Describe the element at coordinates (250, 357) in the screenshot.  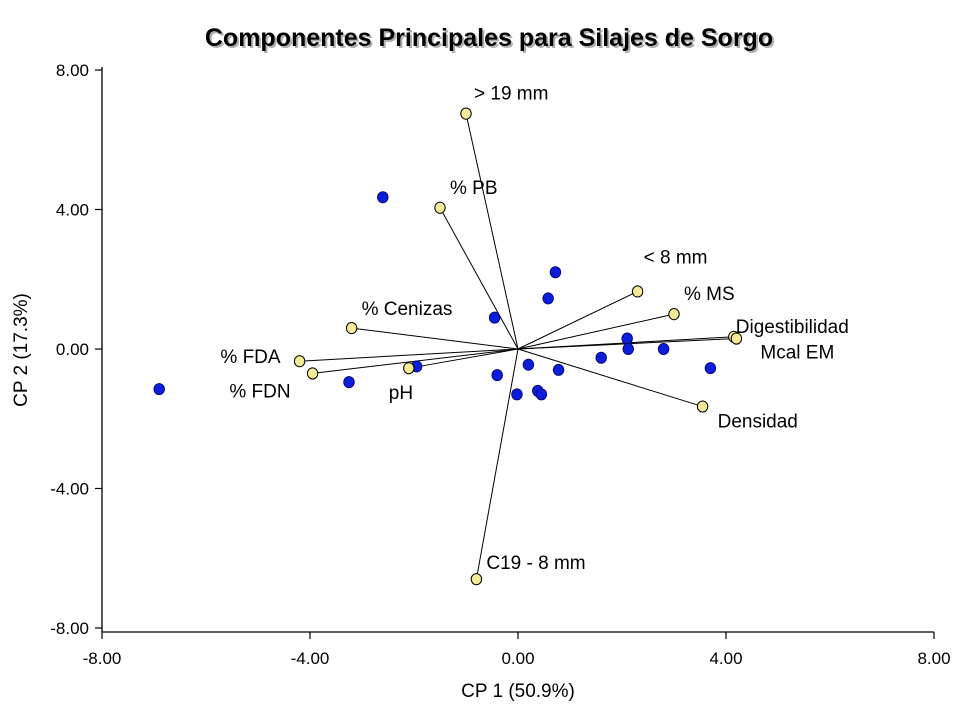
I see `variable-label: % FDA` at that location.